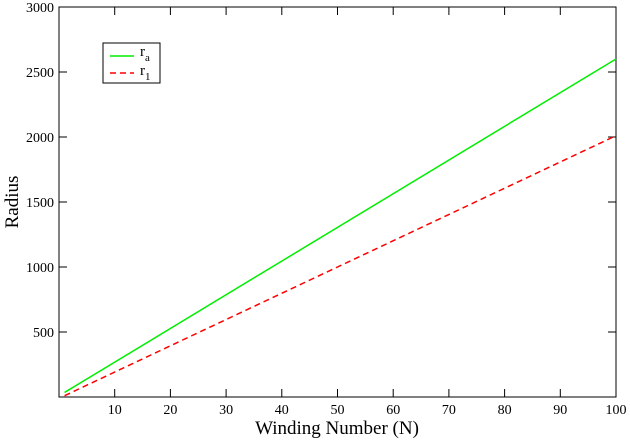 The height and width of the screenshot is (441, 630). I want to click on x-tick-label-30: 30, so click(226, 410).